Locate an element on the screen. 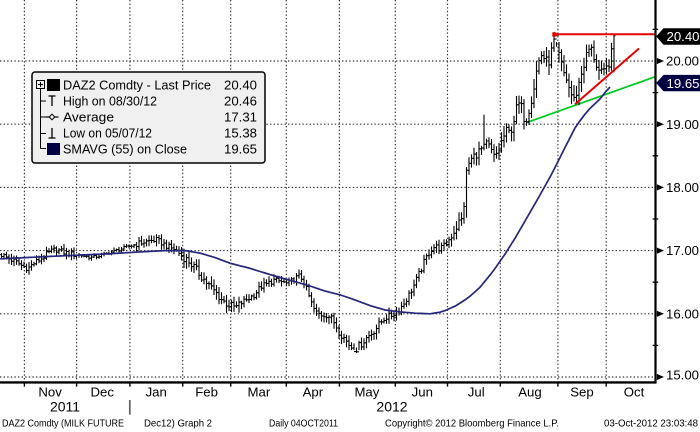 This screenshot has width=700, height=432. svg-text: 2012 is located at coordinates (391, 407).